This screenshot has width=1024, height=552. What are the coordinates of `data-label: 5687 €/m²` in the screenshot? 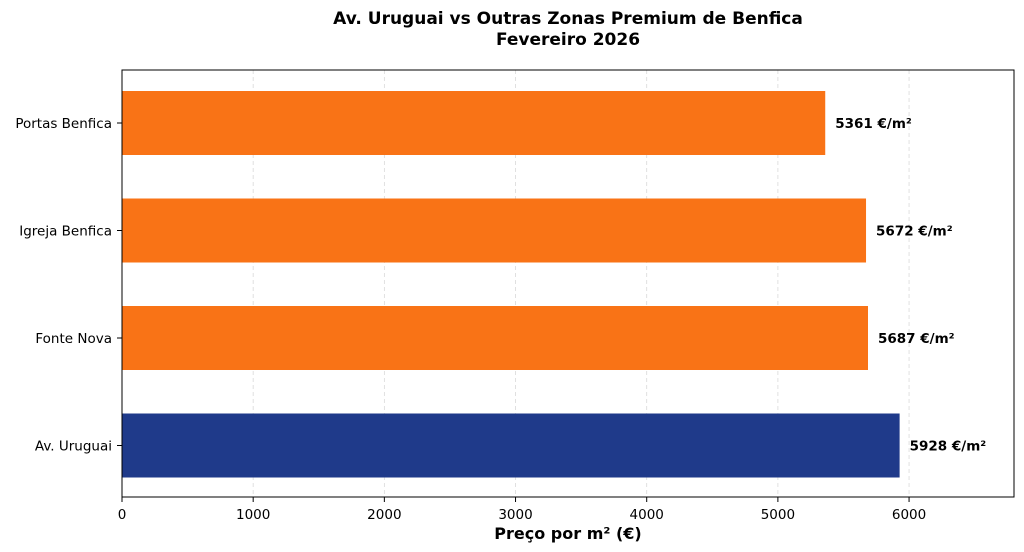 It's located at (916, 339).